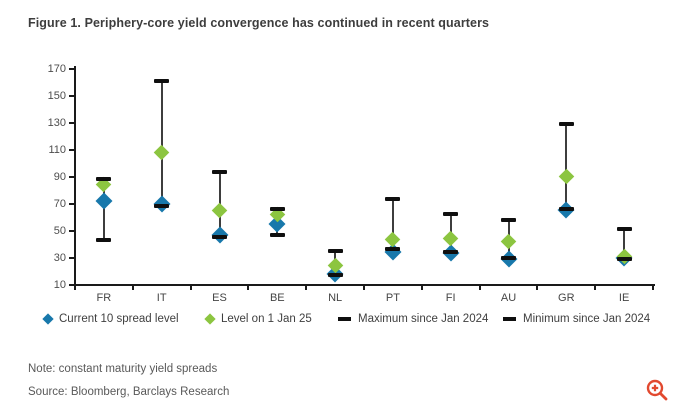  I want to click on max-dash-icon, so click(344, 319).